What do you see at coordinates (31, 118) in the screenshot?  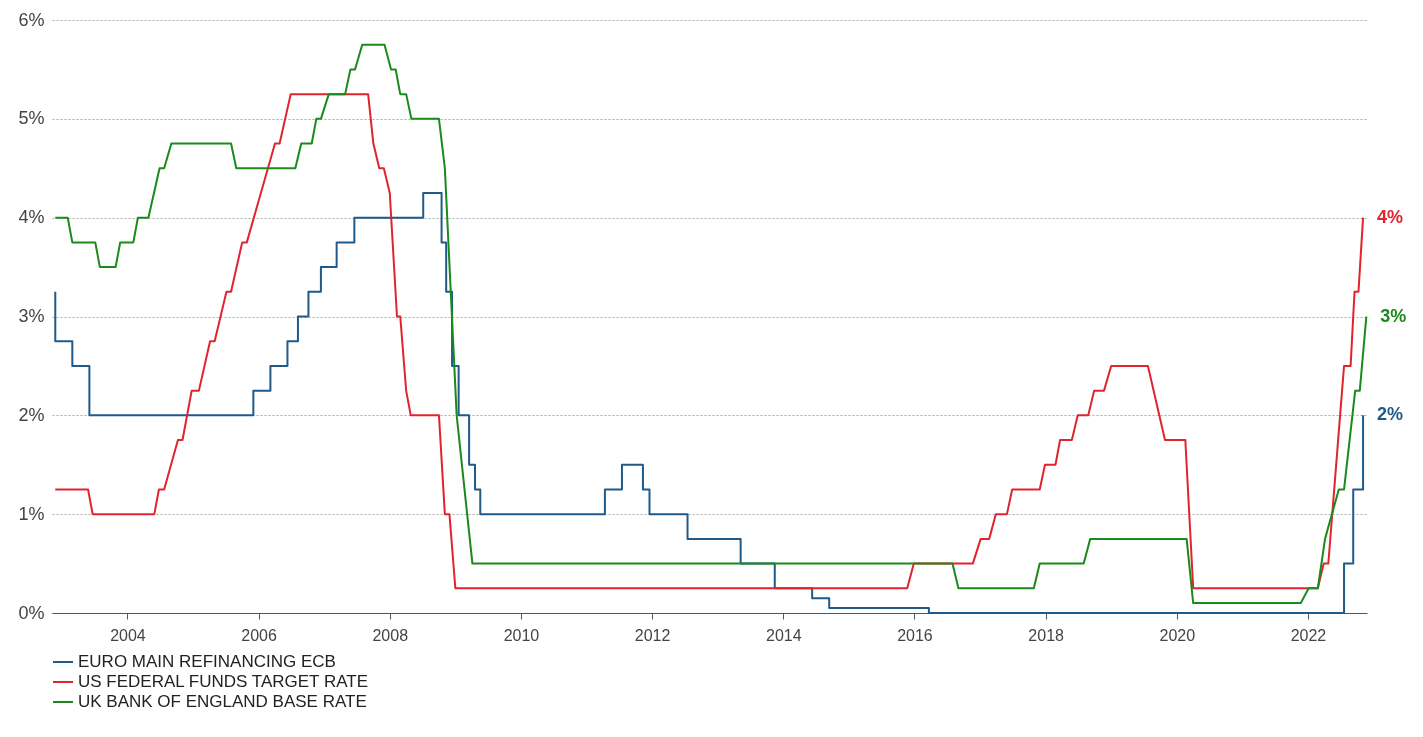 I see `y-tick-label: 5%` at bounding box center [31, 118].